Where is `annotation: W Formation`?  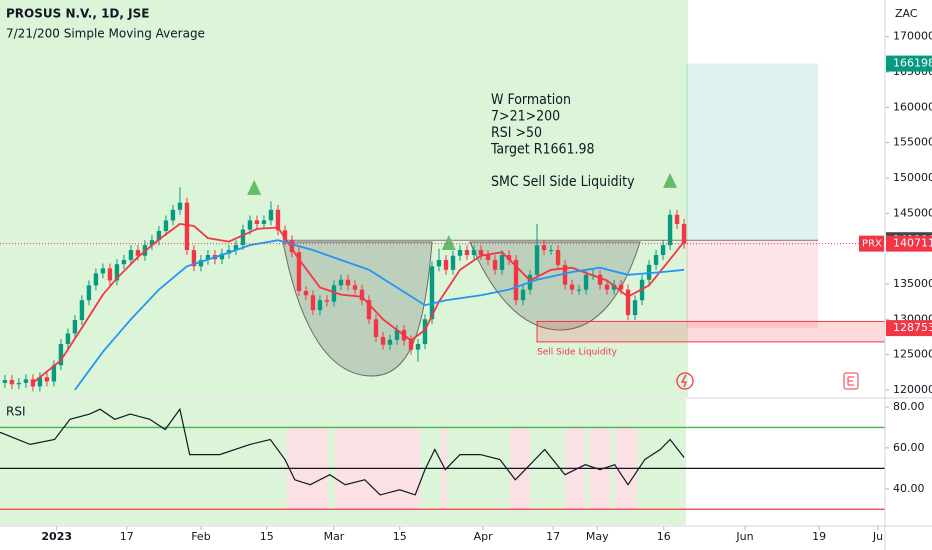 annotation: W Formation is located at coordinates (531, 100).